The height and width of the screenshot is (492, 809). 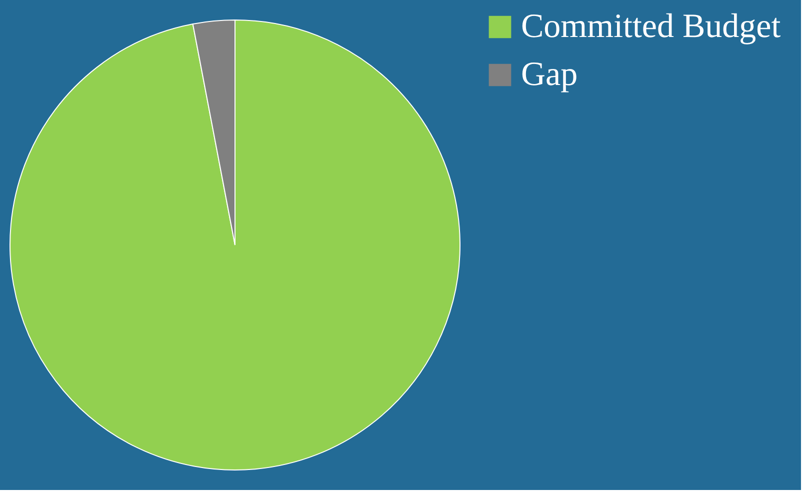 What do you see at coordinates (549, 74) in the screenshot?
I see `legend-label: Gap` at bounding box center [549, 74].